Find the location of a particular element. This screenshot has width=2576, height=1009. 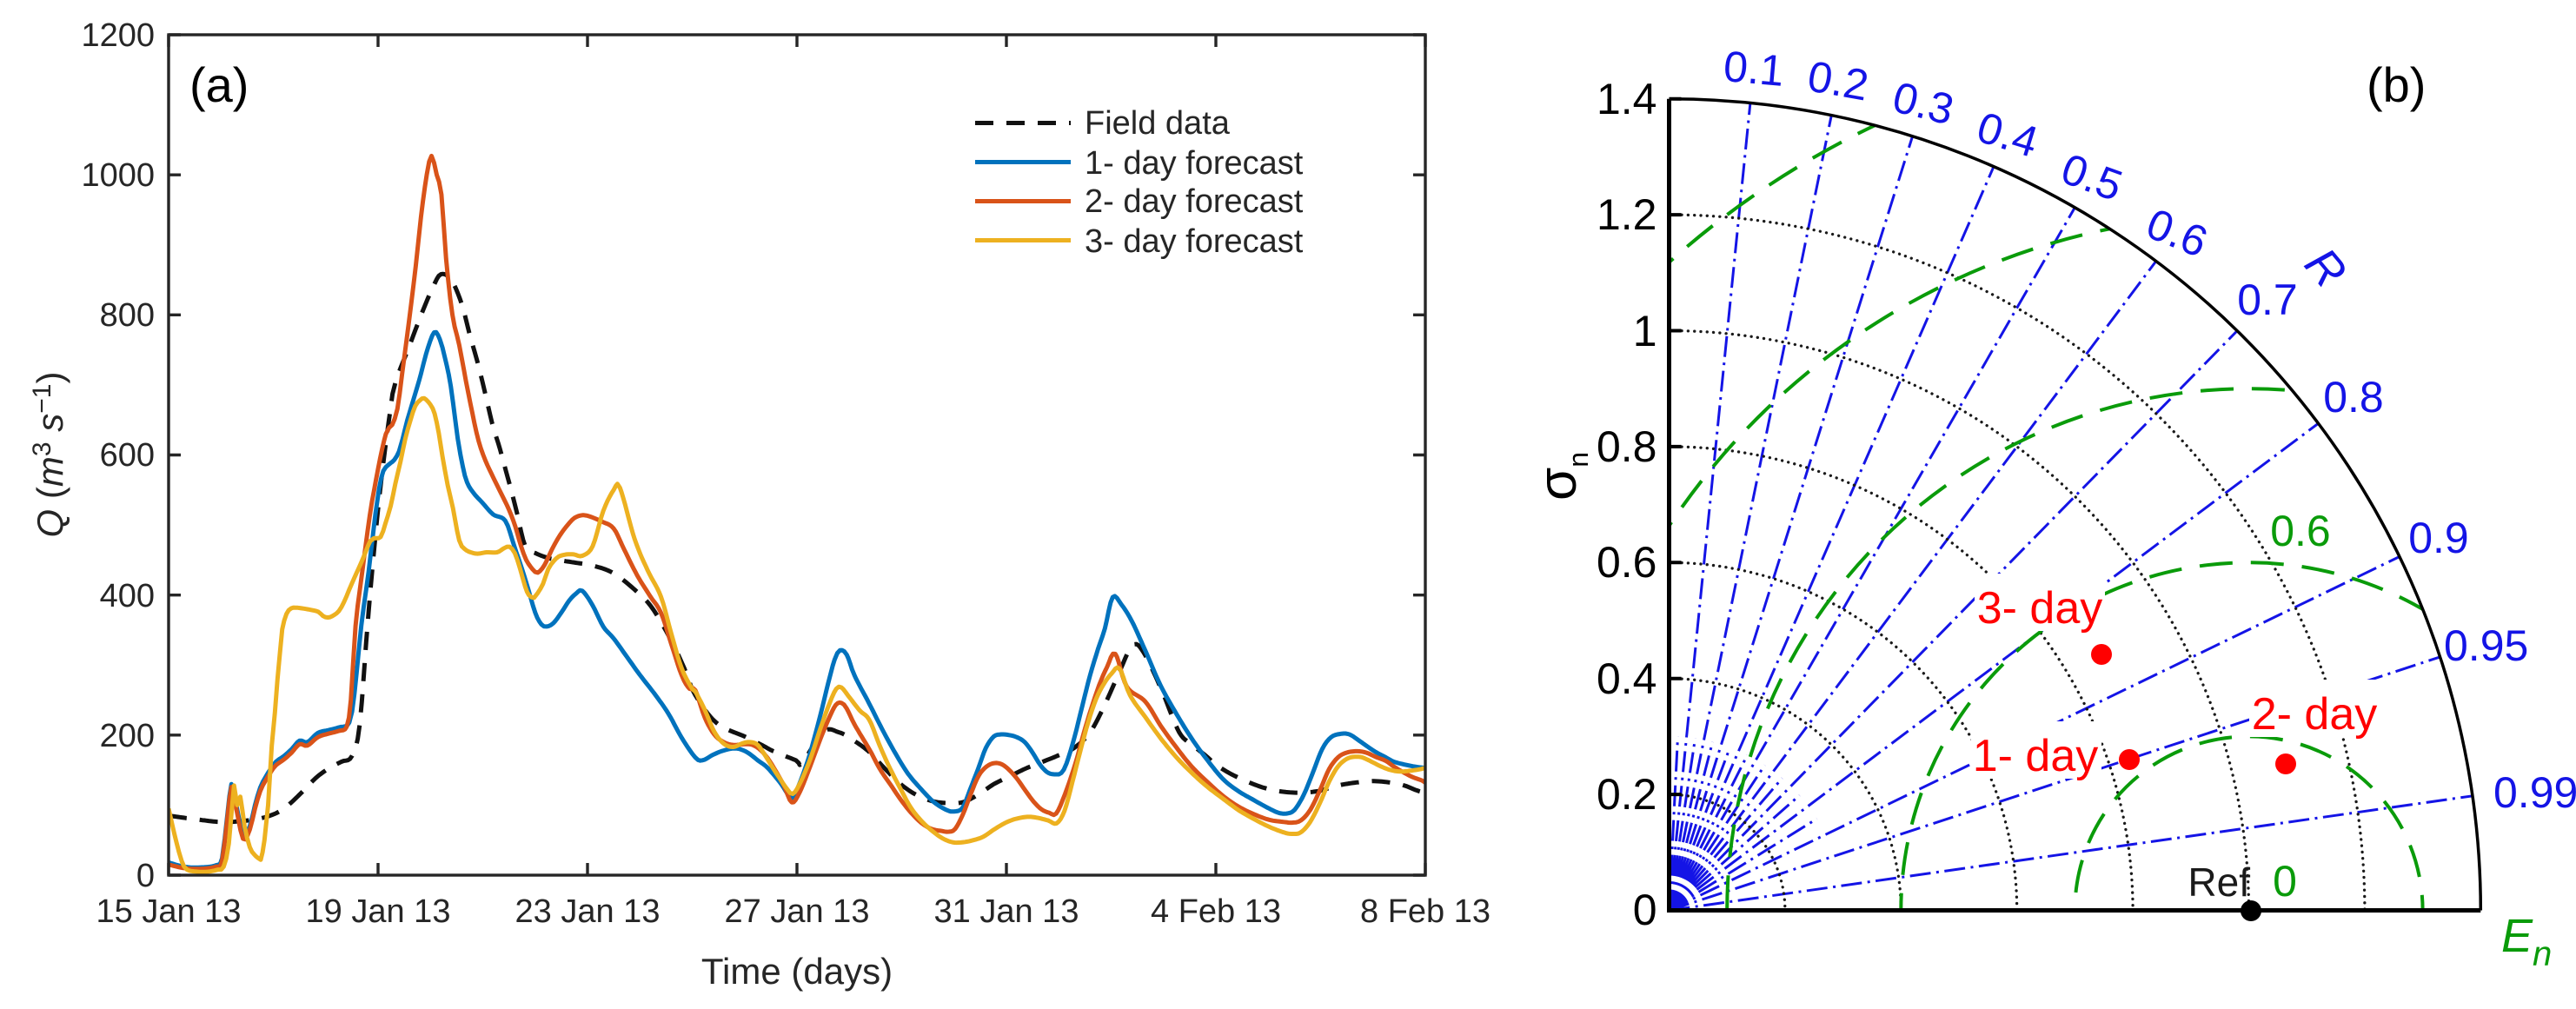

svg-text: 3- day forecast is located at coordinates (1194, 242).